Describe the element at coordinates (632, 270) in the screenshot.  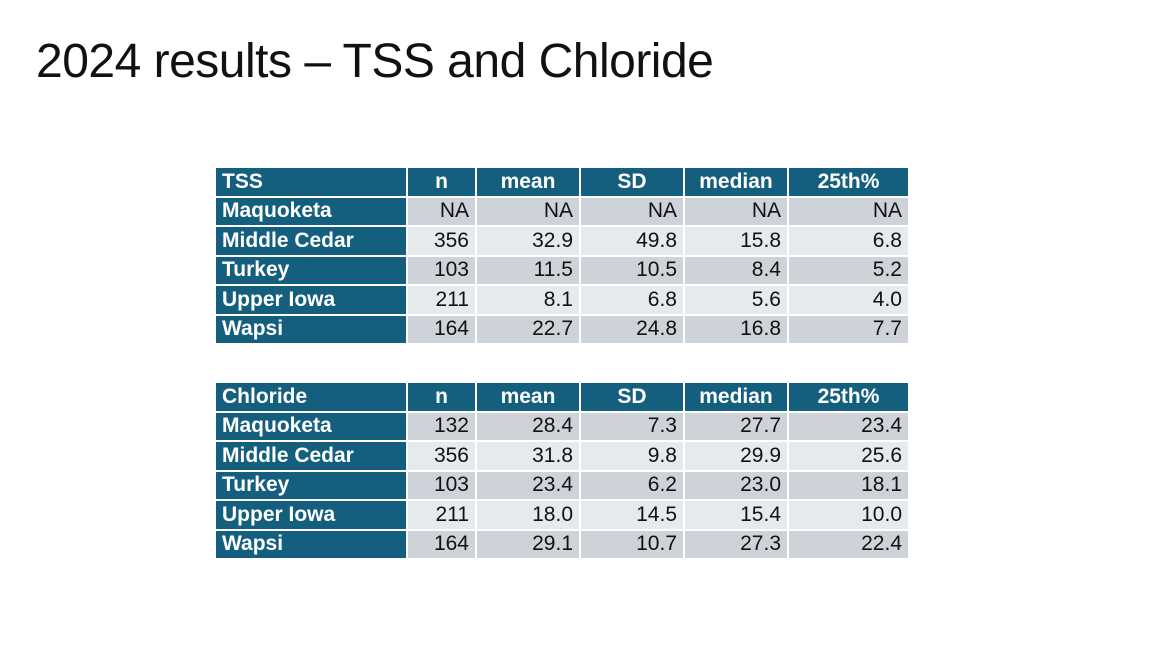
I see `data-cell: 10.5` at that location.